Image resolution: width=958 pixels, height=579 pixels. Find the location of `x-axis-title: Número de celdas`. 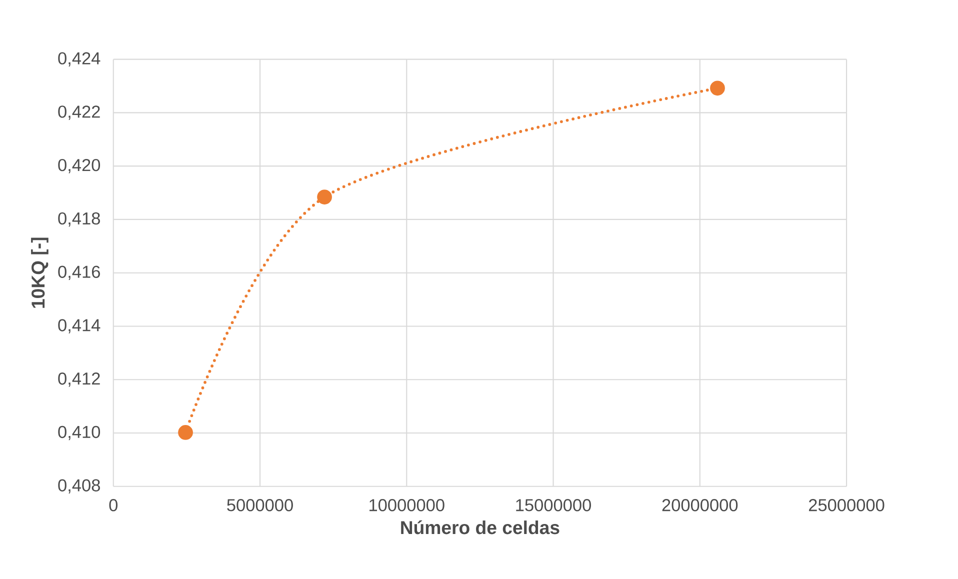

x-axis-title: Número de celdas is located at coordinates (480, 527).